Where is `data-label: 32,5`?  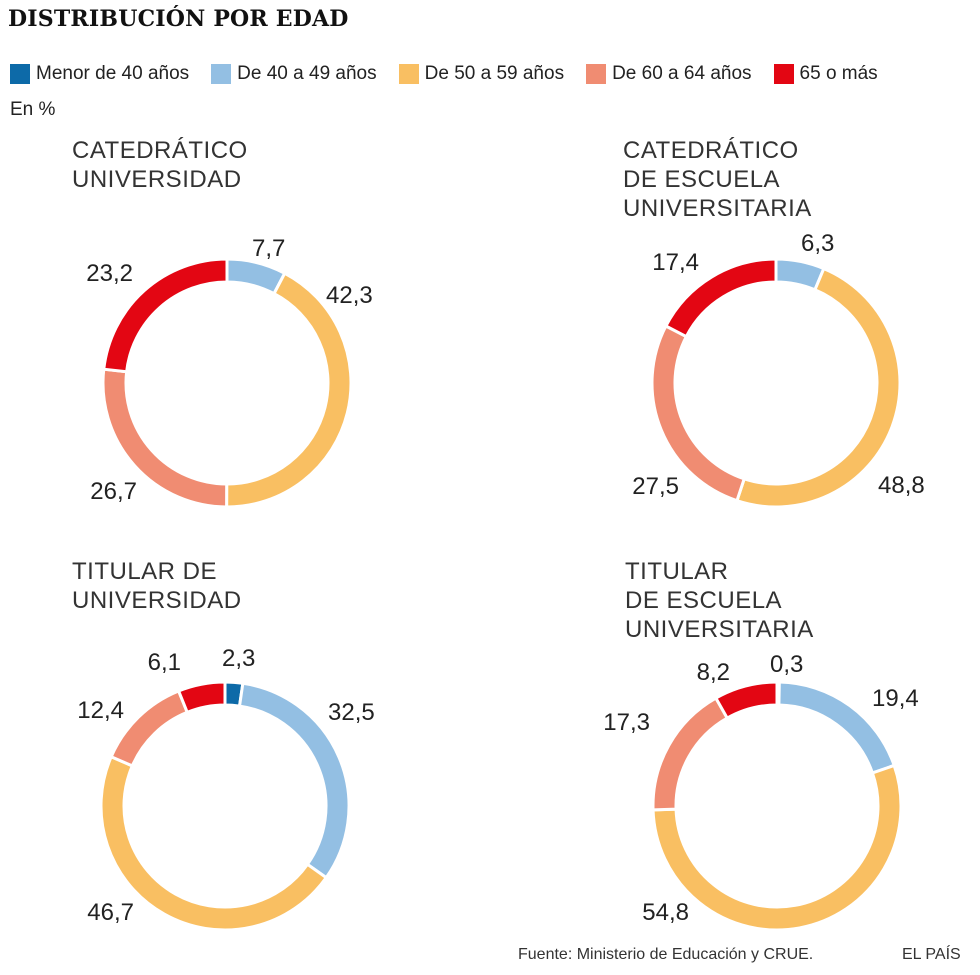
data-label: 32,5 is located at coordinates (351, 712).